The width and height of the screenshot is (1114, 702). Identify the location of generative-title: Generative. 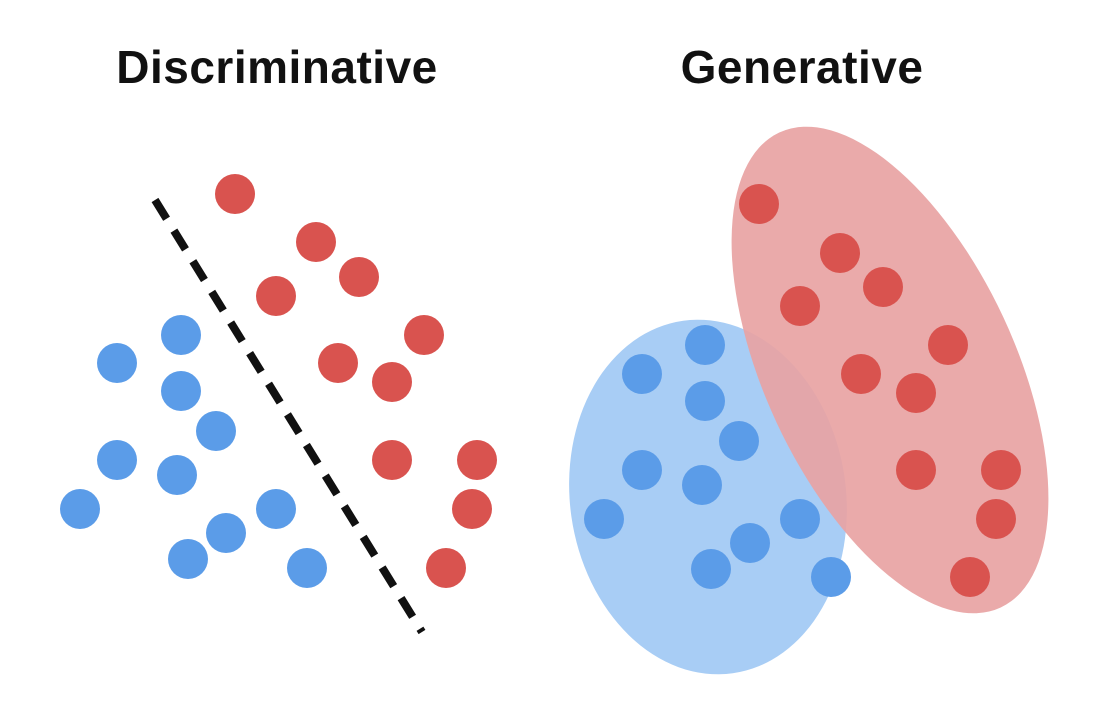
(802, 67).